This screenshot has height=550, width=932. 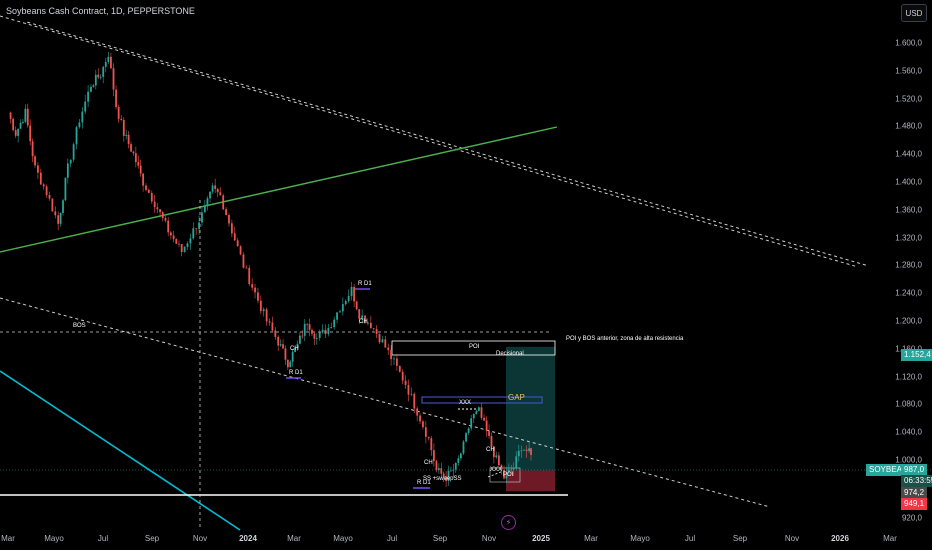 I want to click on x-tick-label: Mar, so click(x=890, y=538).